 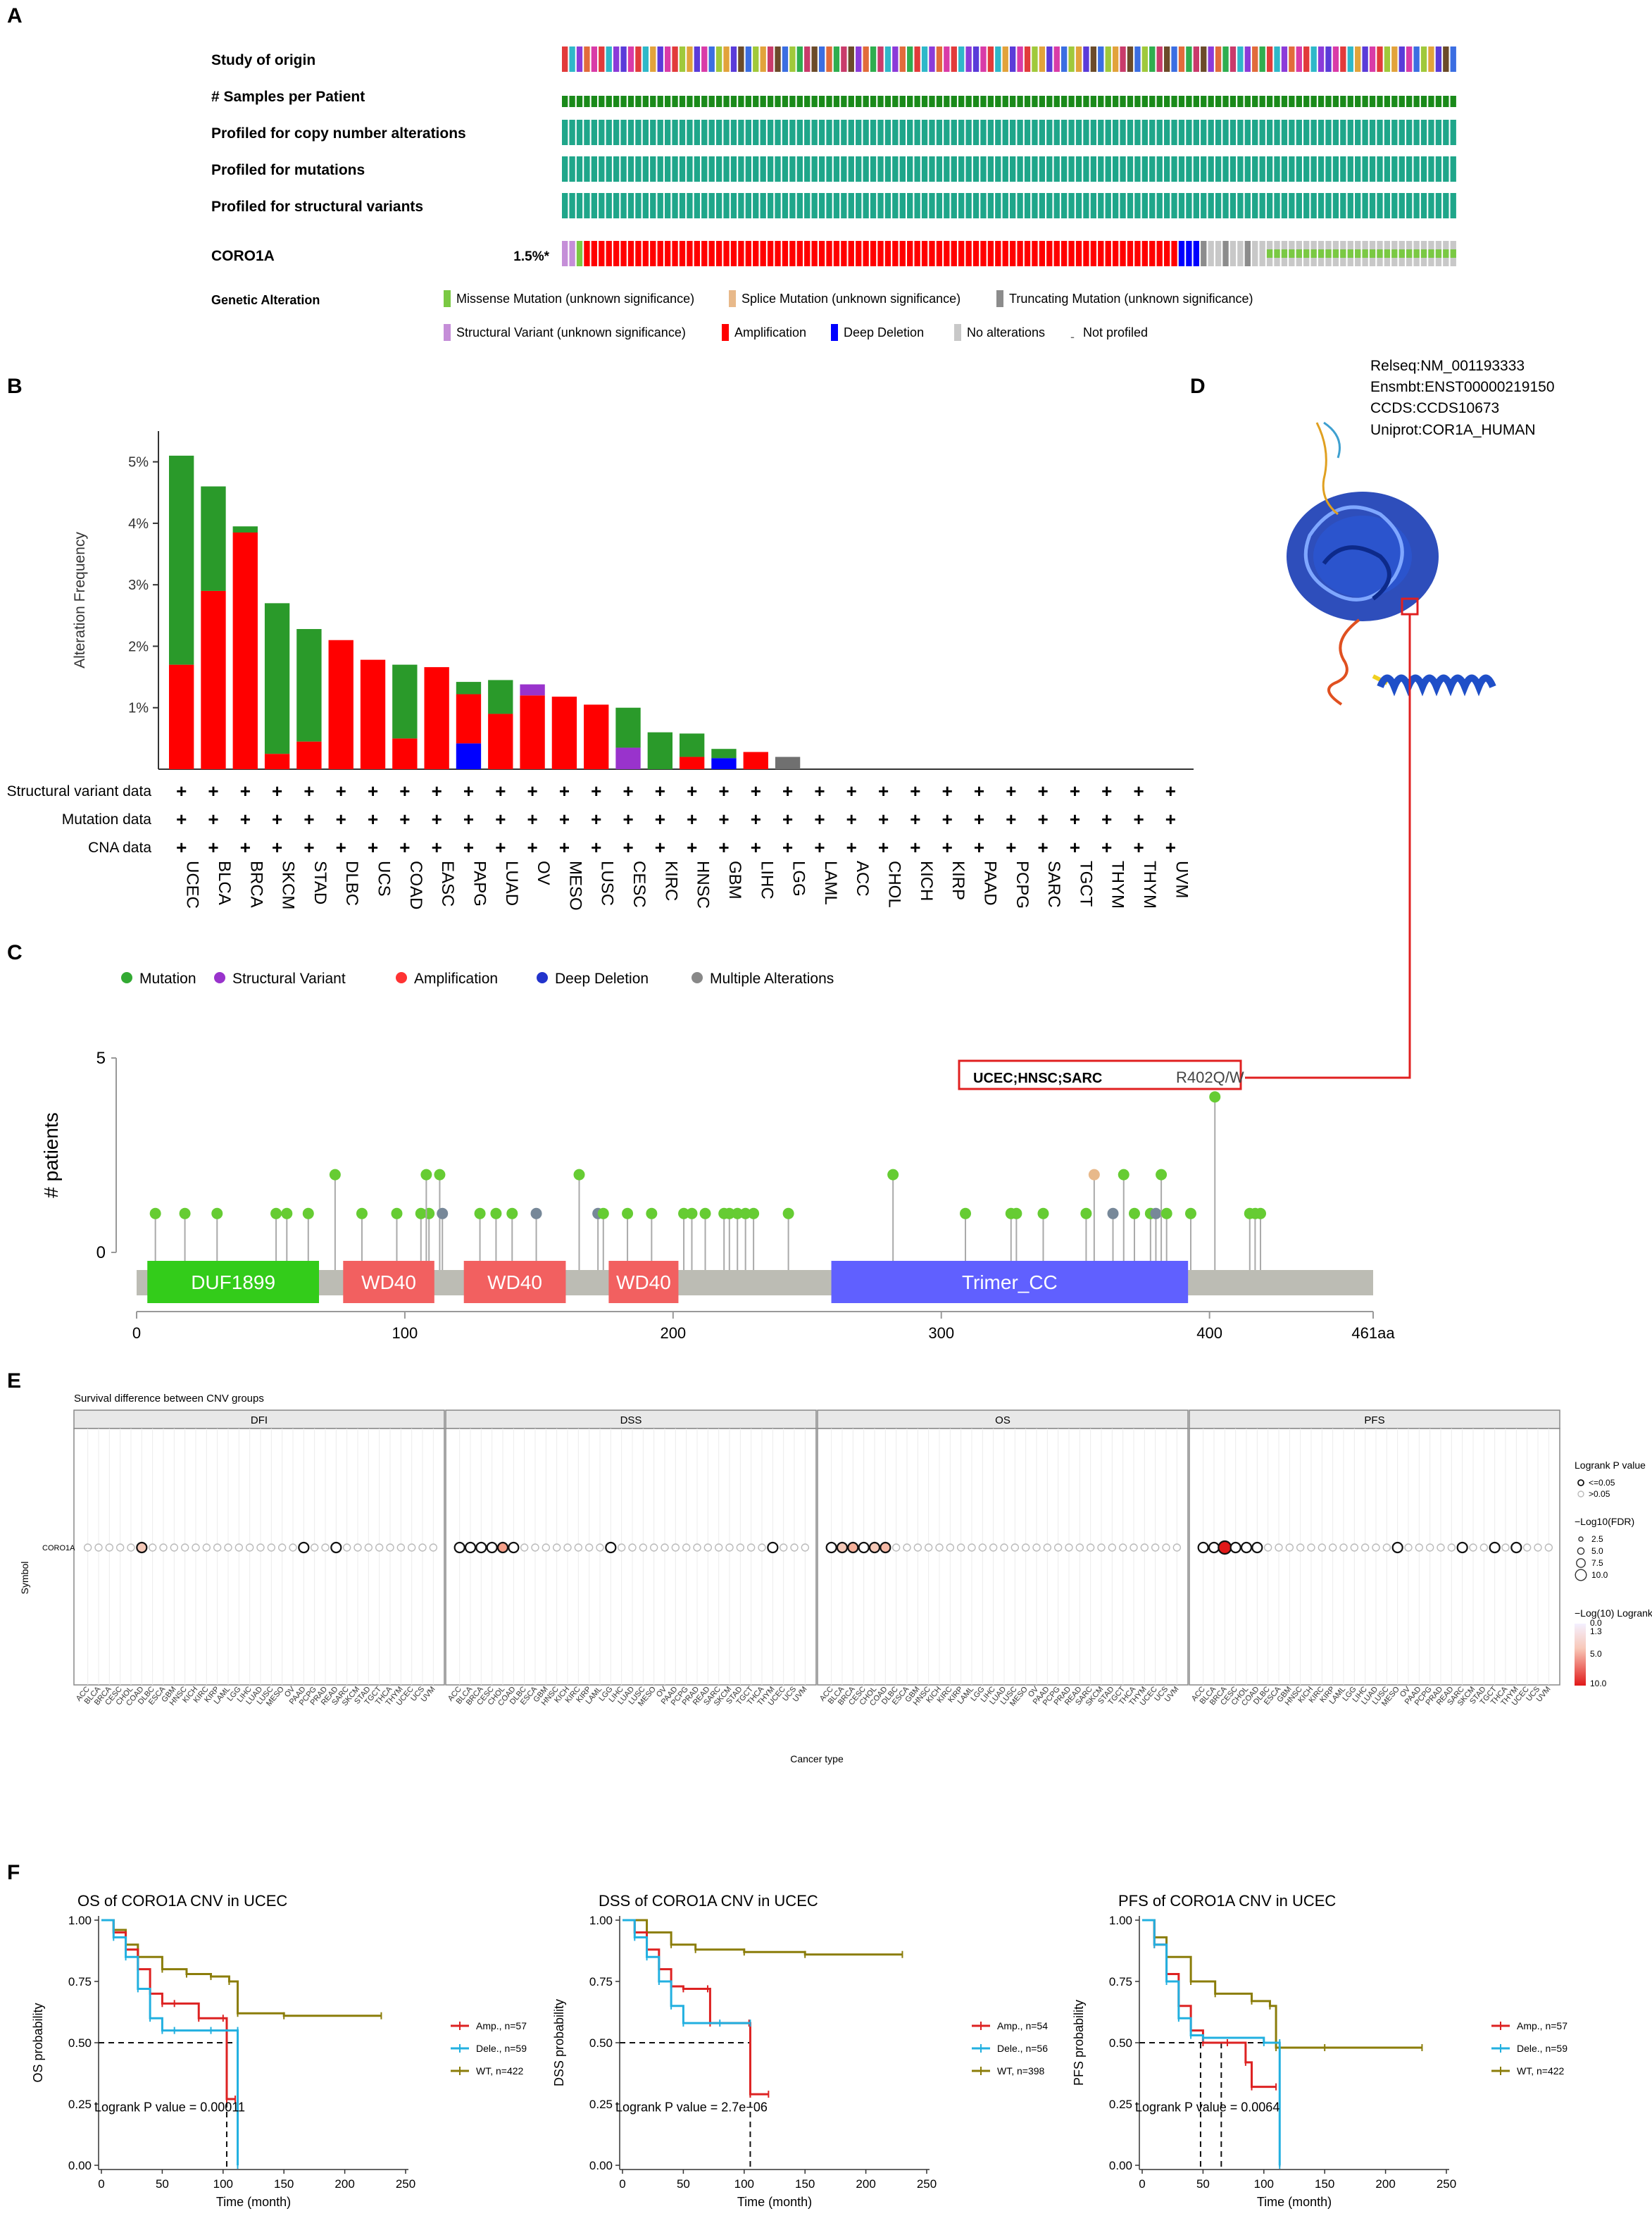 I want to click on f-legend-label: Dele., n=59, so click(x=501, y=2048).